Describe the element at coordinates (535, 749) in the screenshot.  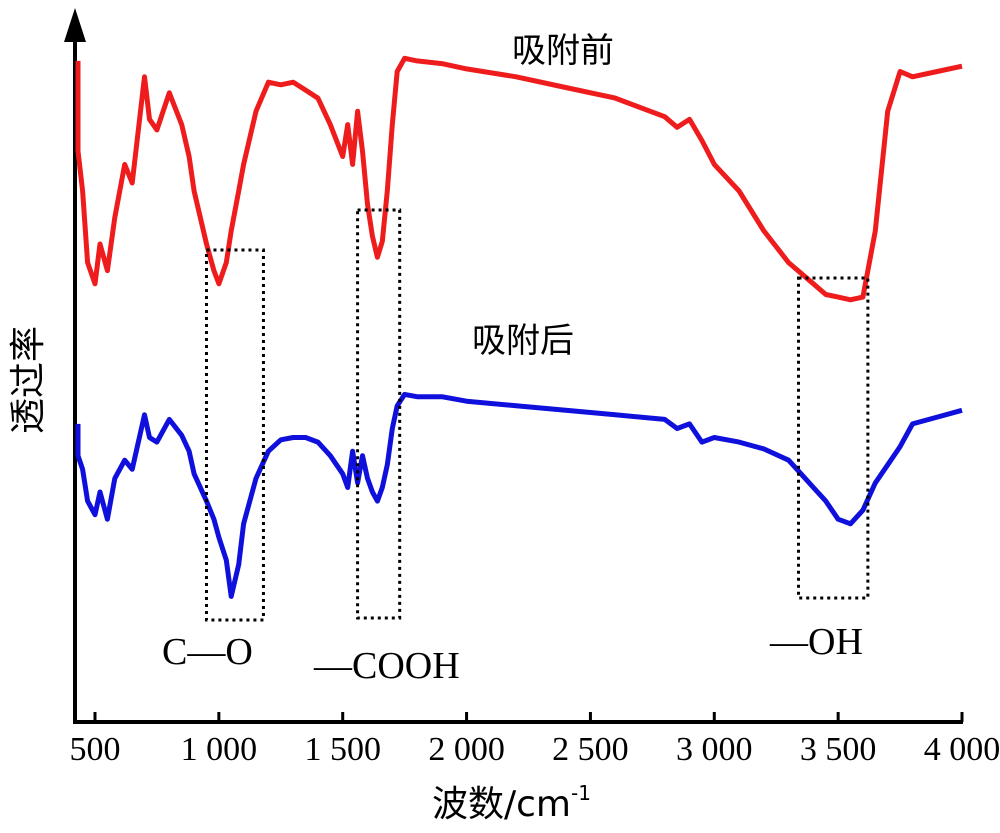
I see `x-axis-tick-labels: 500 1 000 1 500 2 000 2 500 3 000 3 500 4 000` at that location.